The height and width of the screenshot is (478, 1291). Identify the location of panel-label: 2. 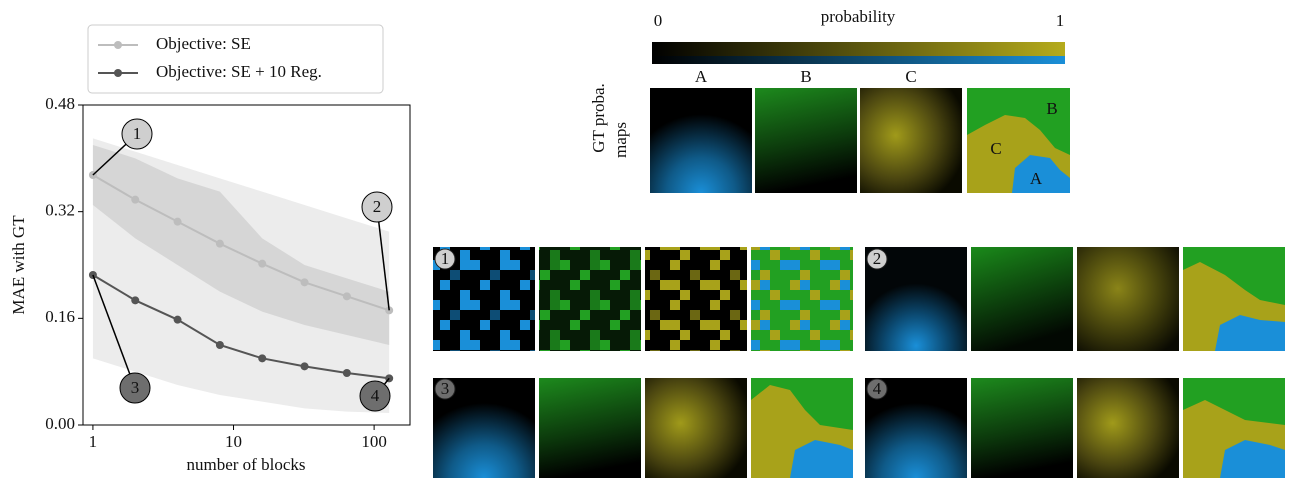
(877, 258).